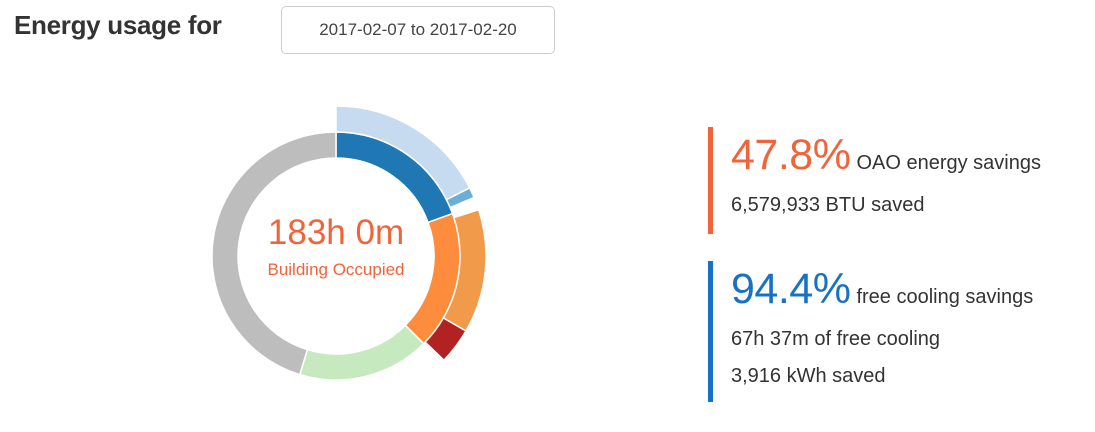  What do you see at coordinates (828, 205) in the screenshot?
I see `oao-btu-saved: 6,579,933 BTU saved` at bounding box center [828, 205].